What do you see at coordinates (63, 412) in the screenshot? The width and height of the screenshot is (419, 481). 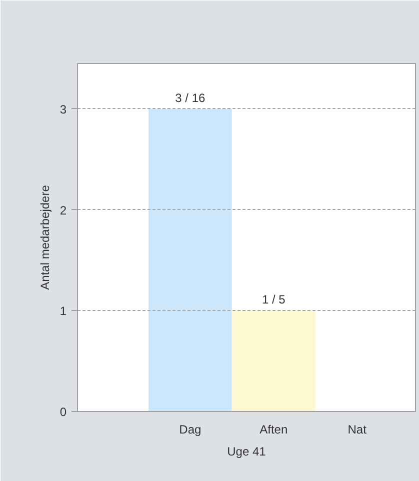 I see `y-tick-label: 0` at bounding box center [63, 412].